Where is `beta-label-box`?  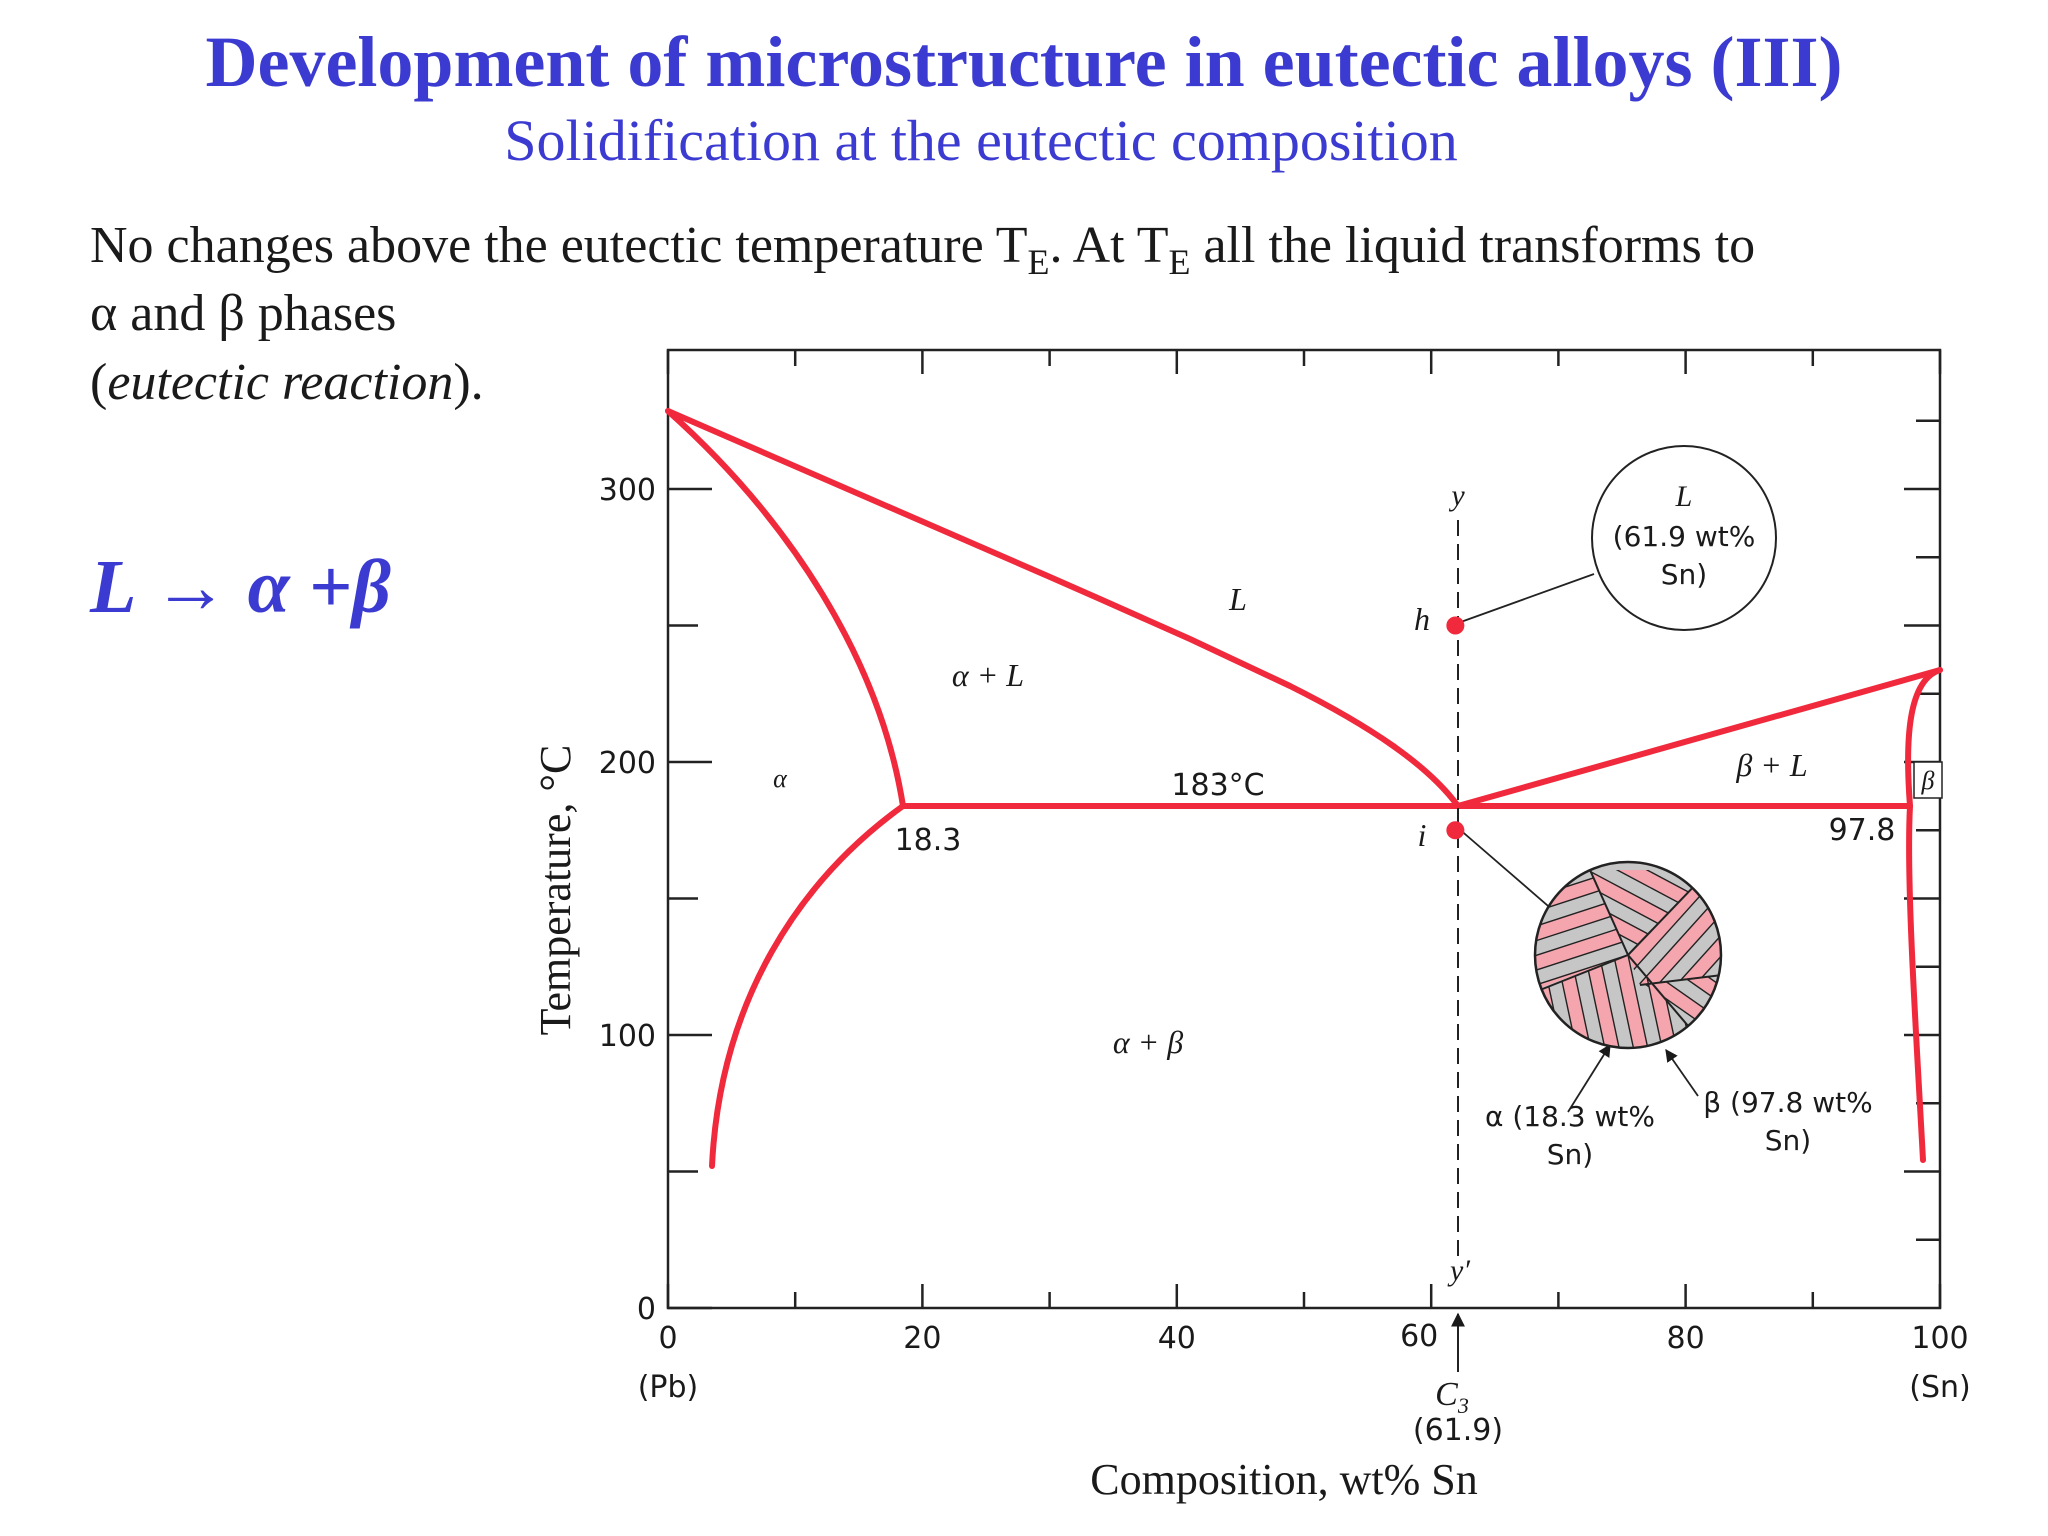 beta-label-box is located at coordinates (1928, 780).